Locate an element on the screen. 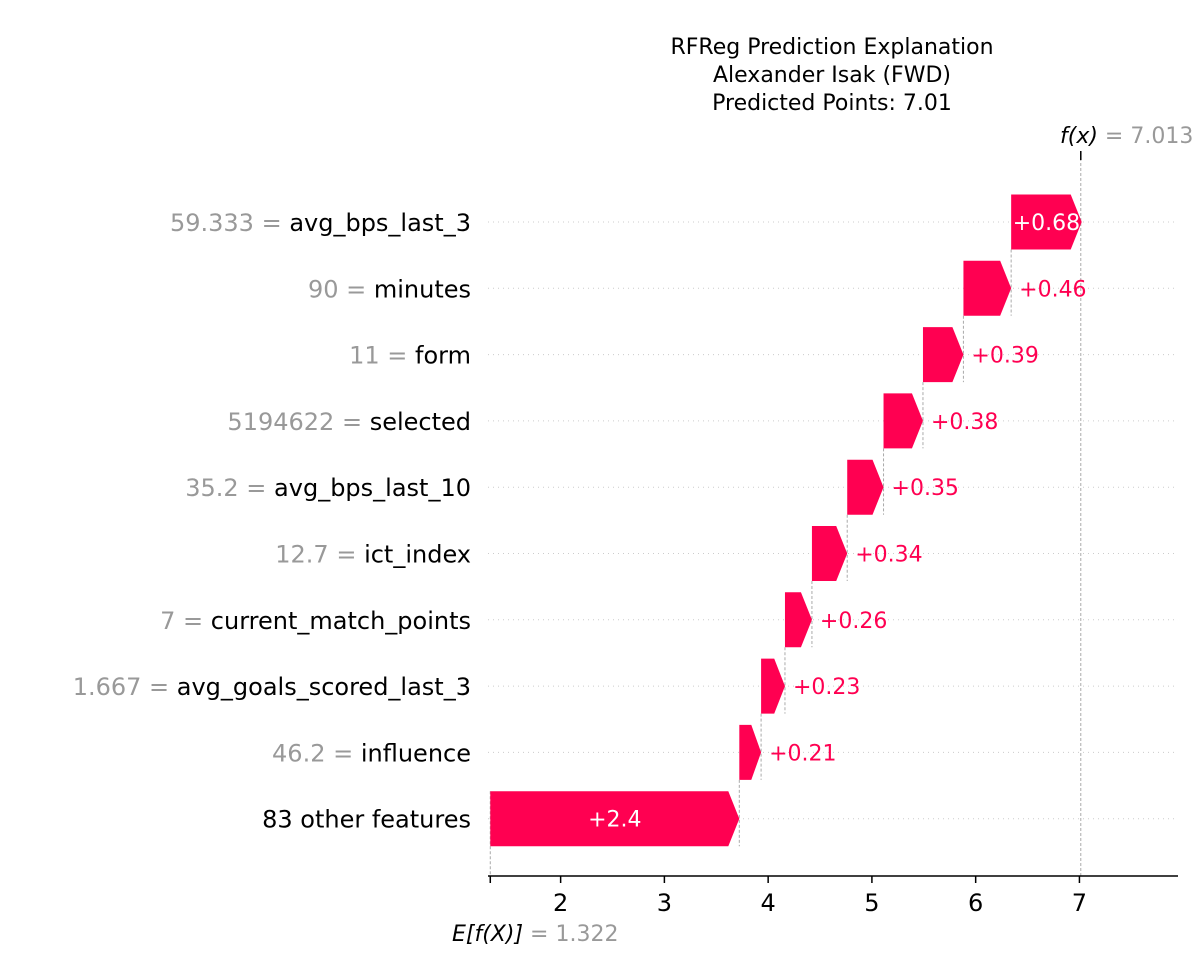  feature-value: 7 = is located at coordinates (185, 621).